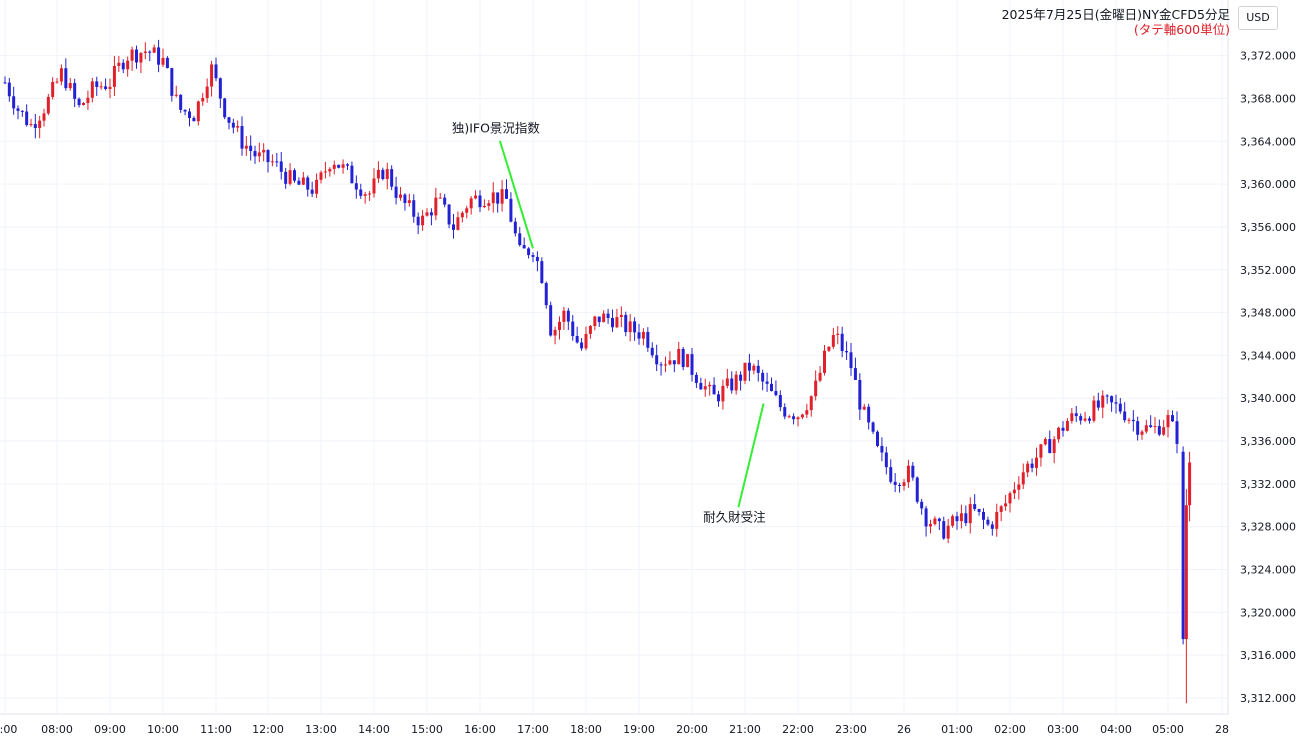 The height and width of the screenshot is (745, 1300). I want to click on y-tick-label: 3,372.000, so click(1268, 56).